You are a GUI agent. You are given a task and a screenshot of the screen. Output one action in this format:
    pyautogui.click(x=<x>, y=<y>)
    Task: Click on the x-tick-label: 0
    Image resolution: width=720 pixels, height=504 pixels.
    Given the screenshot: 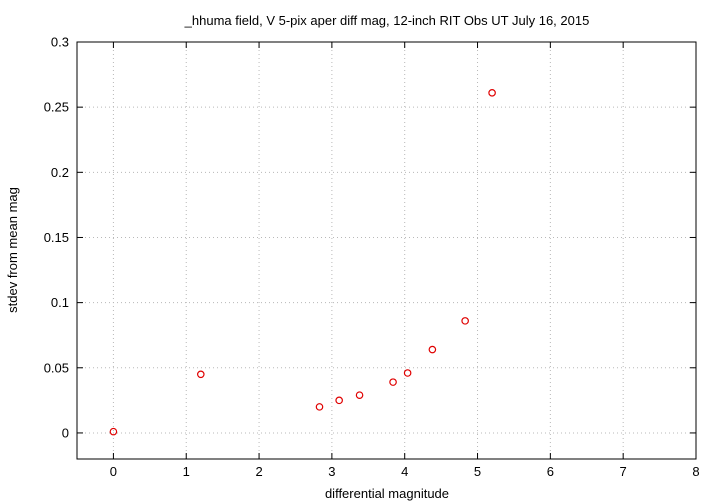 What is the action you would take?
    pyautogui.click(x=113, y=471)
    